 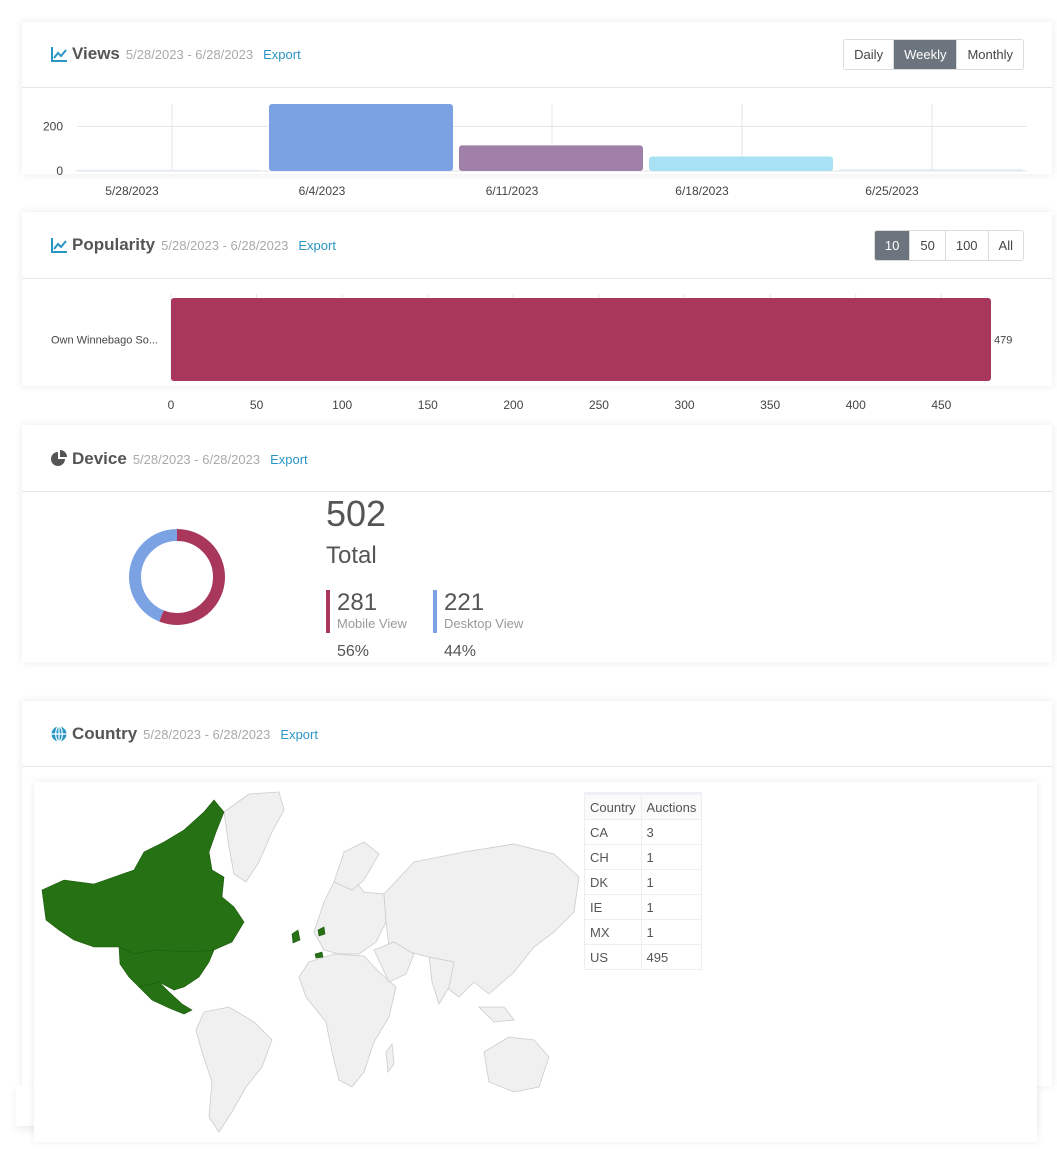 What do you see at coordinates (132, 191) in the screenshot?
I see `x-tick-label: 5/28/2023` at bounding box center [132, 191].